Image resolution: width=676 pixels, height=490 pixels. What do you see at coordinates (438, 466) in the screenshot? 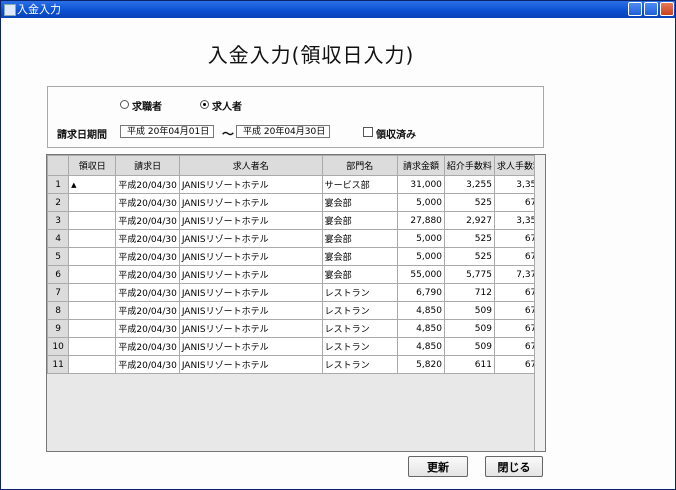
I see `update-button: 更新` at bounding box center [438, 466].